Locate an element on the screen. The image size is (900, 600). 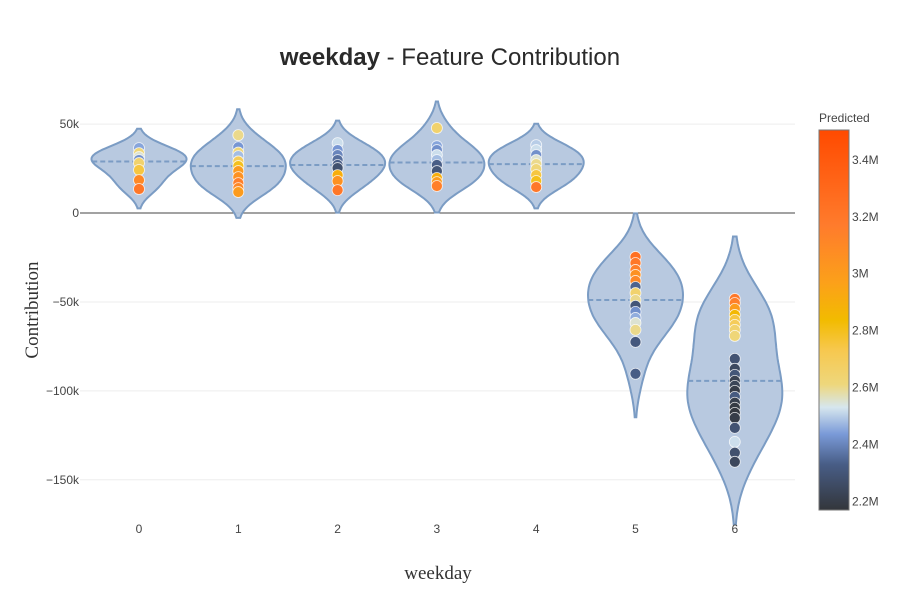
x-tick-label: 0 is located at coordinates (139, 529).